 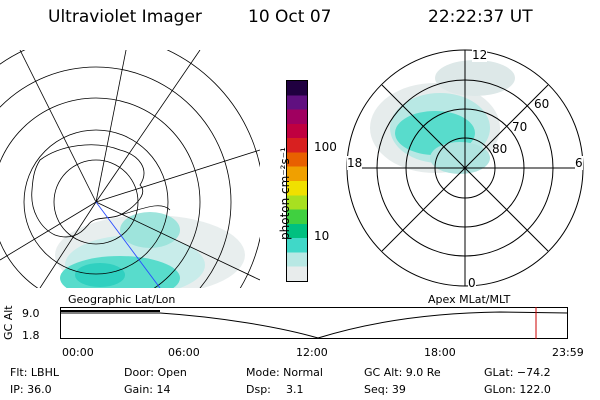 I want to click on glon-status: GLon: 122.0, so click(x=517, y=389).